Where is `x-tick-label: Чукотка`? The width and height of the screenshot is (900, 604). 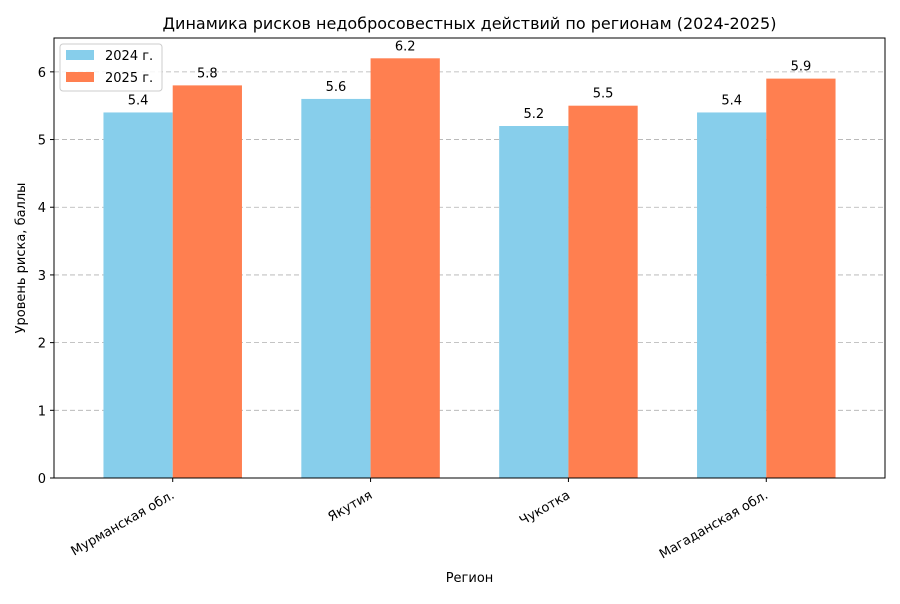
x-tick-label: Чукотка is located at coordinates (545, 508).